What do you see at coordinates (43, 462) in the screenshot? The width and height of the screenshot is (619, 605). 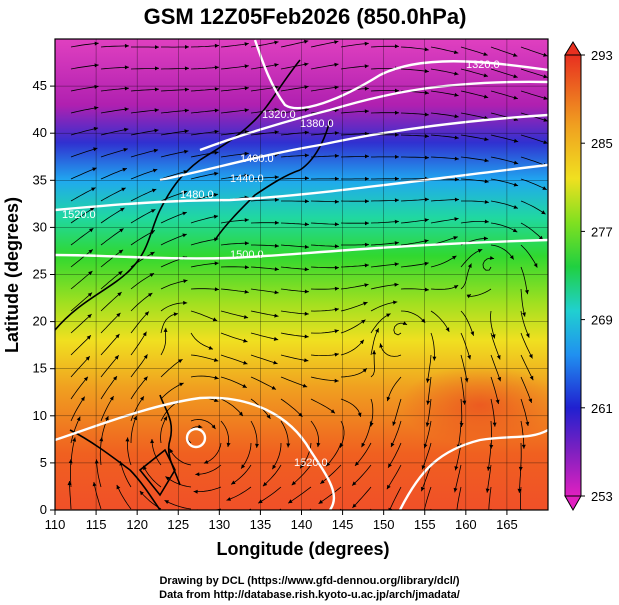 I see `y-tick-label: 5` at bounding box center [43, 462].